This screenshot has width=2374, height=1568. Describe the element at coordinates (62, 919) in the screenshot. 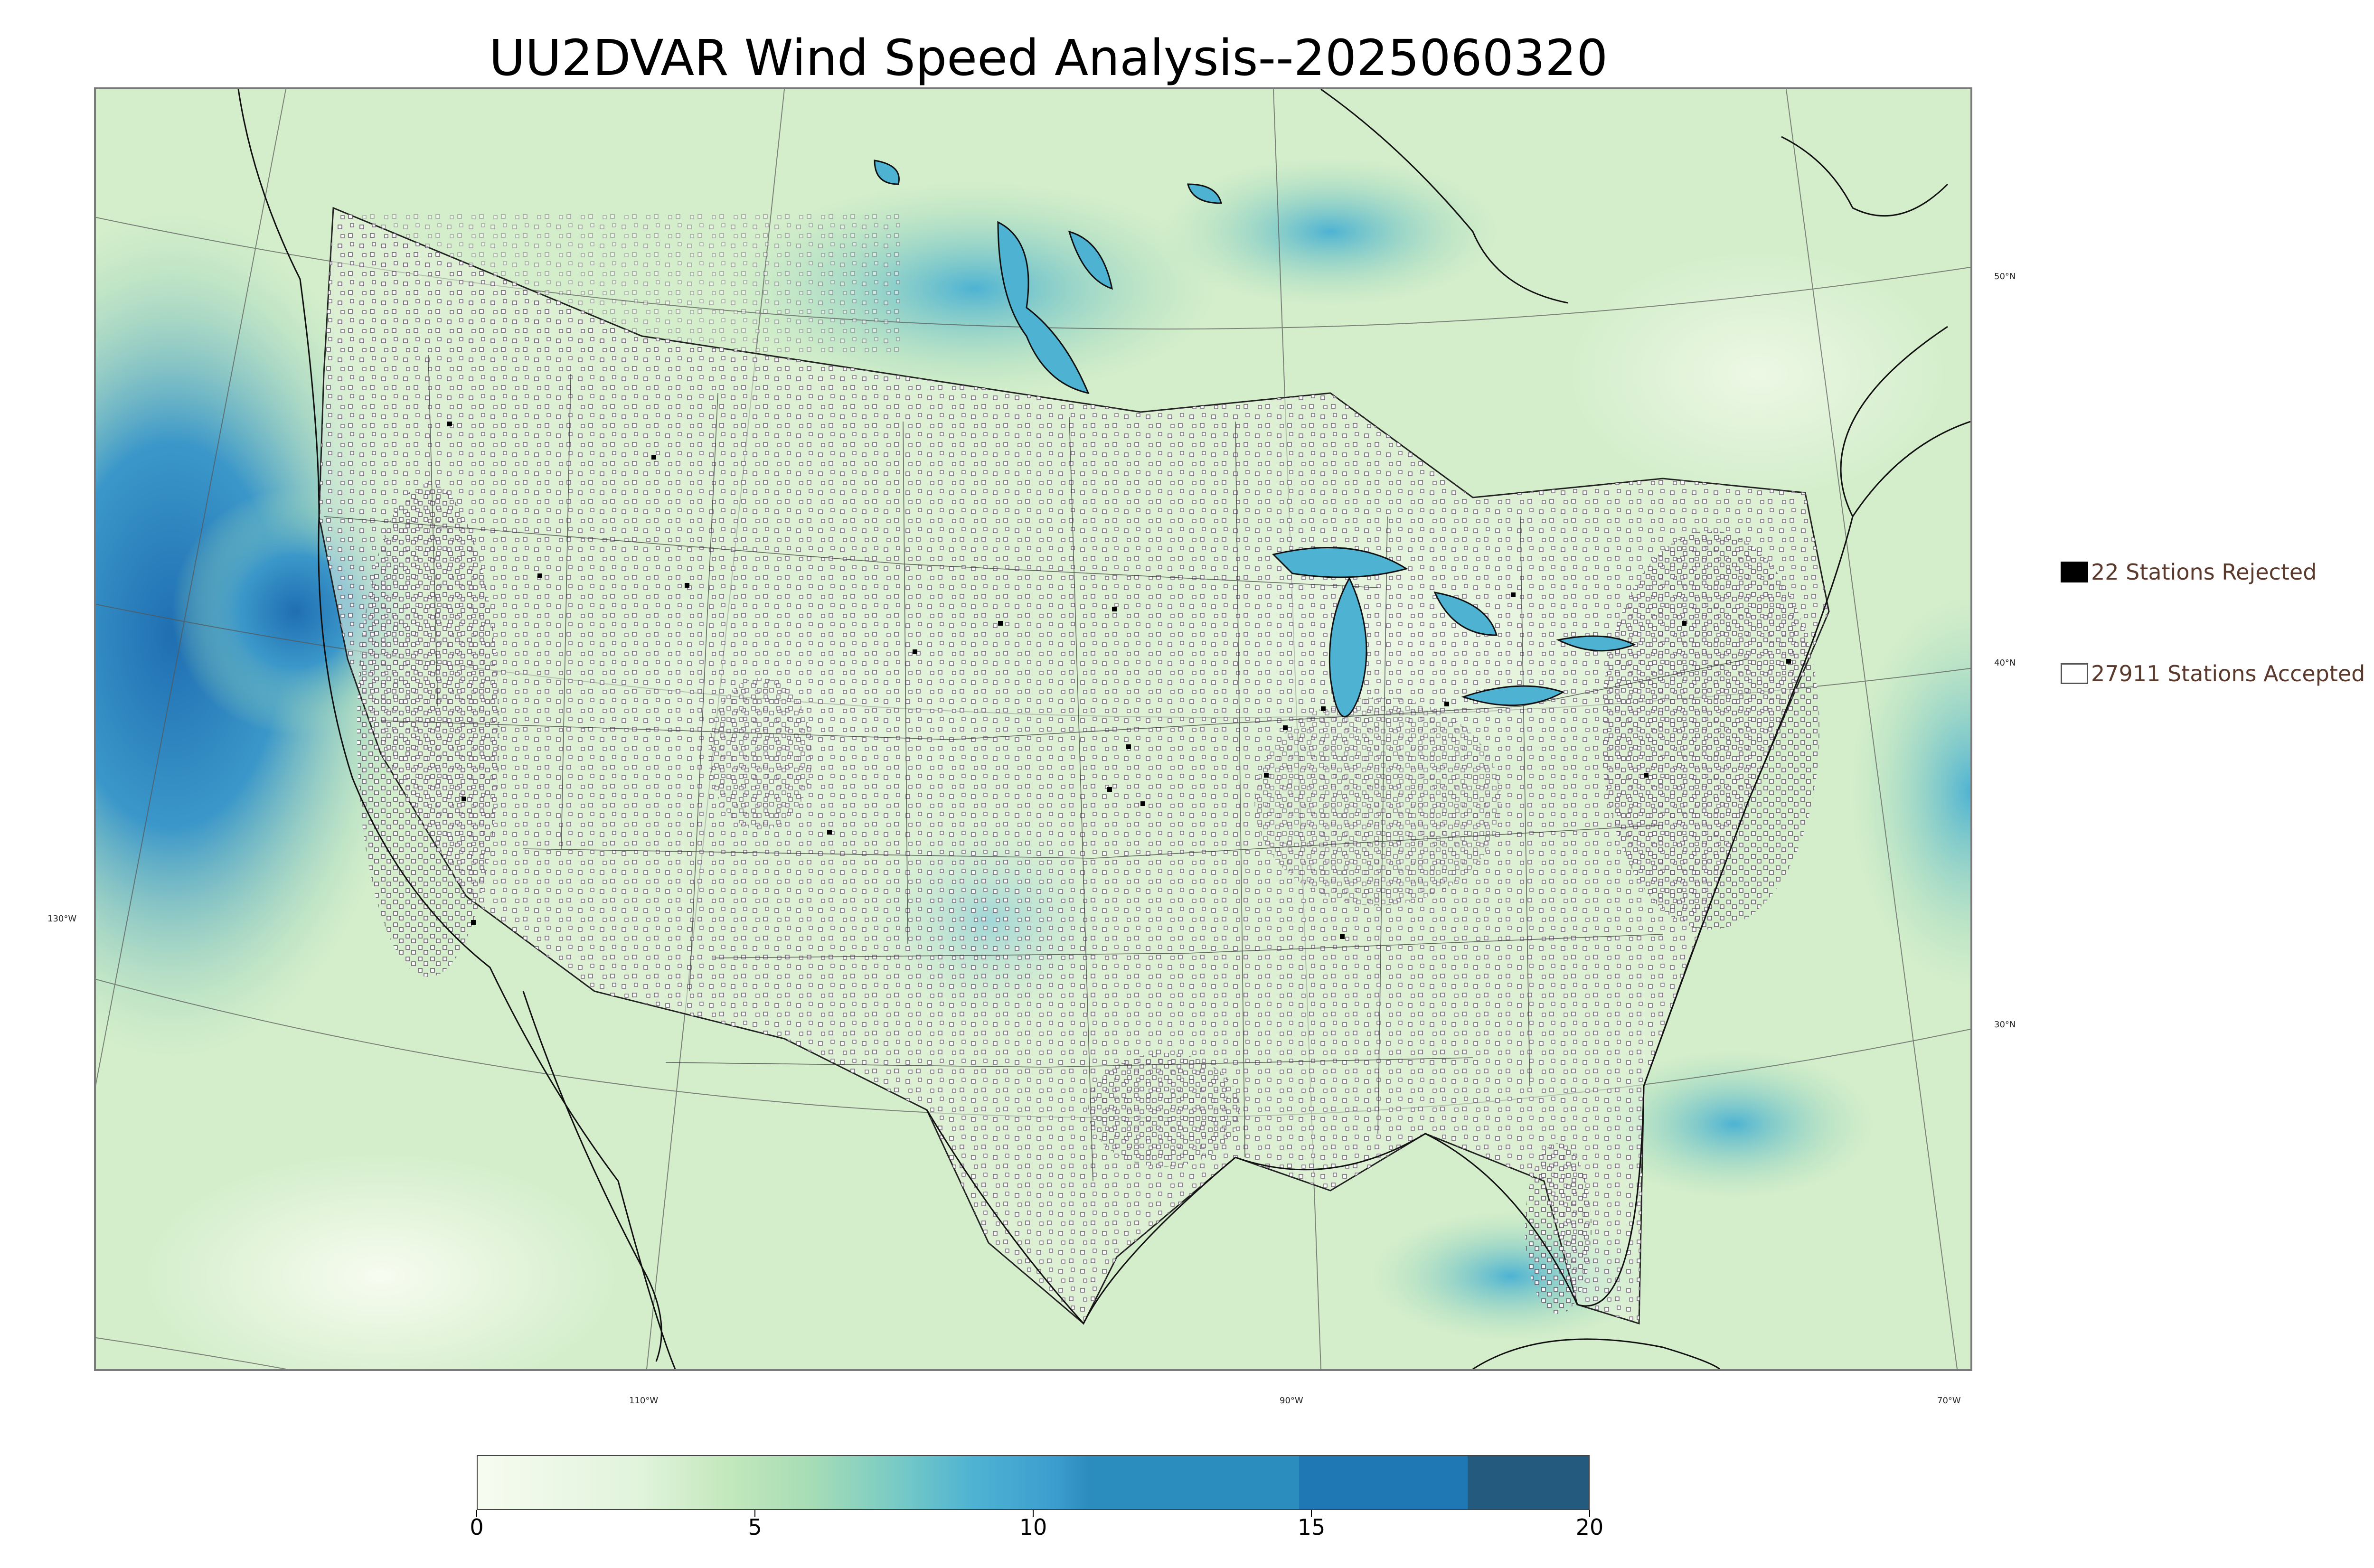

I see `lon-label-130w: 130°W` at that location.